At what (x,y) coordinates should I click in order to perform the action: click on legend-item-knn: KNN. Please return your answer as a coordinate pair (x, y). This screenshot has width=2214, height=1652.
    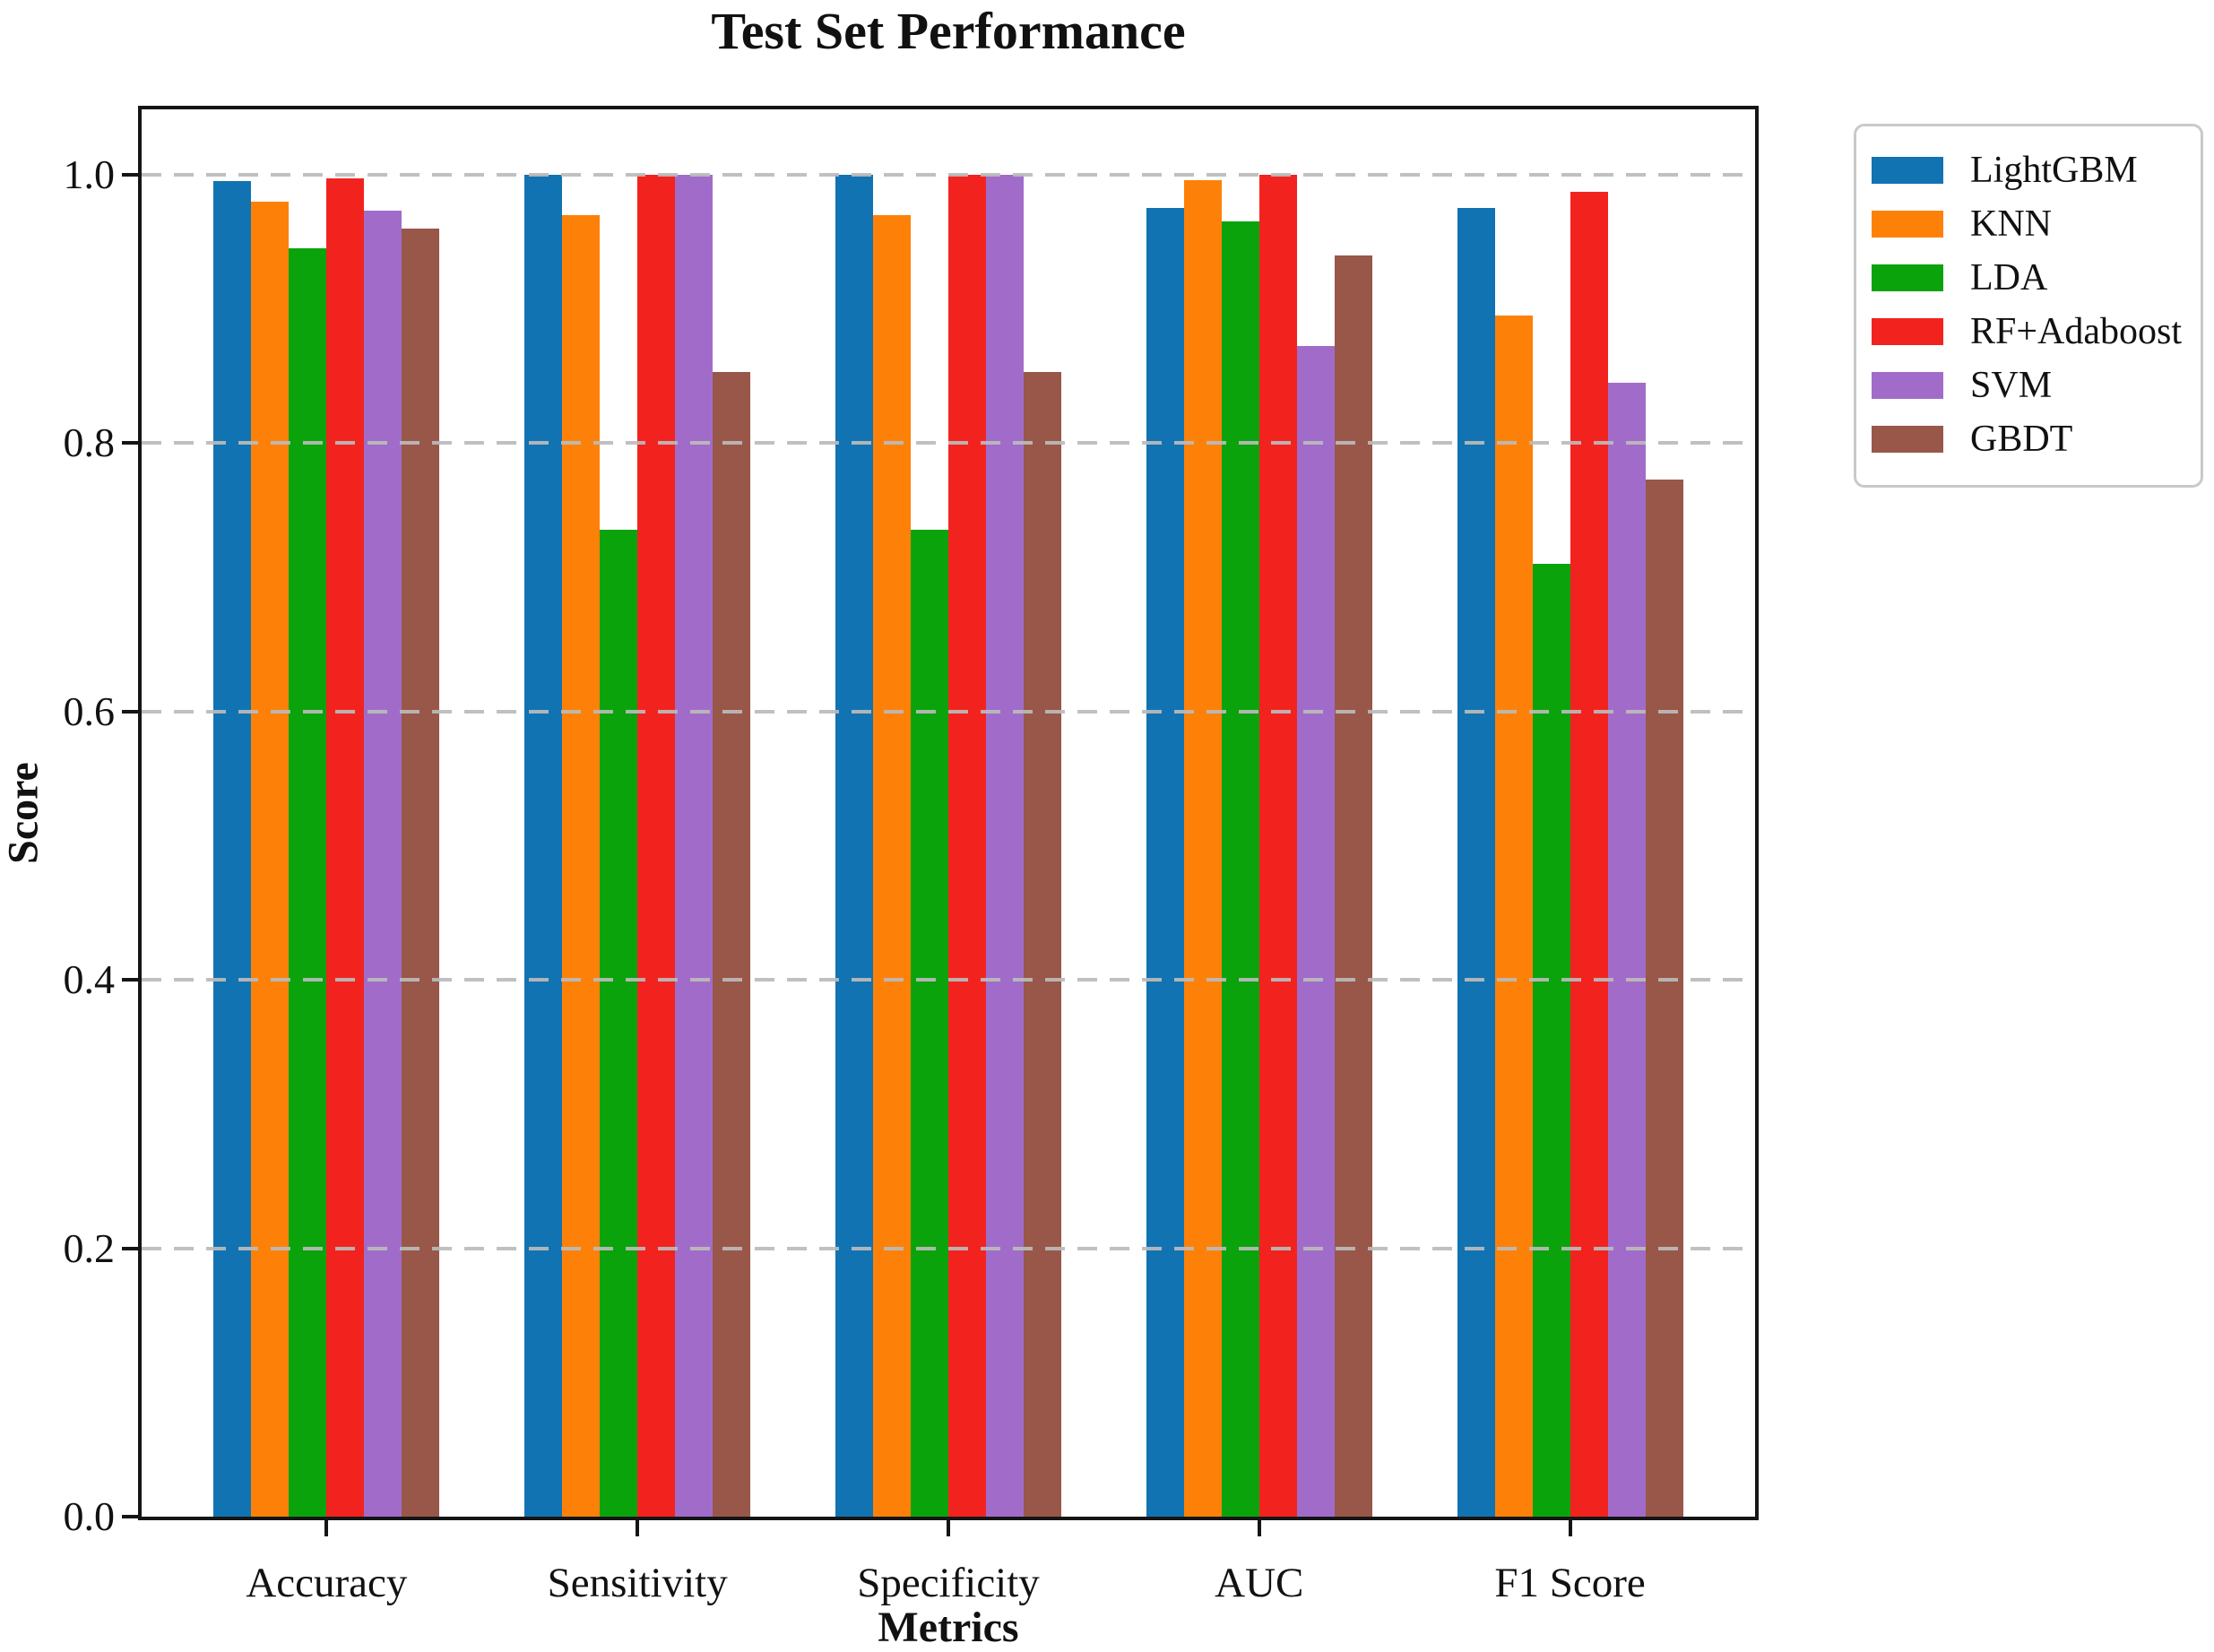
    Looking at the image, I should click on (2028, 224).